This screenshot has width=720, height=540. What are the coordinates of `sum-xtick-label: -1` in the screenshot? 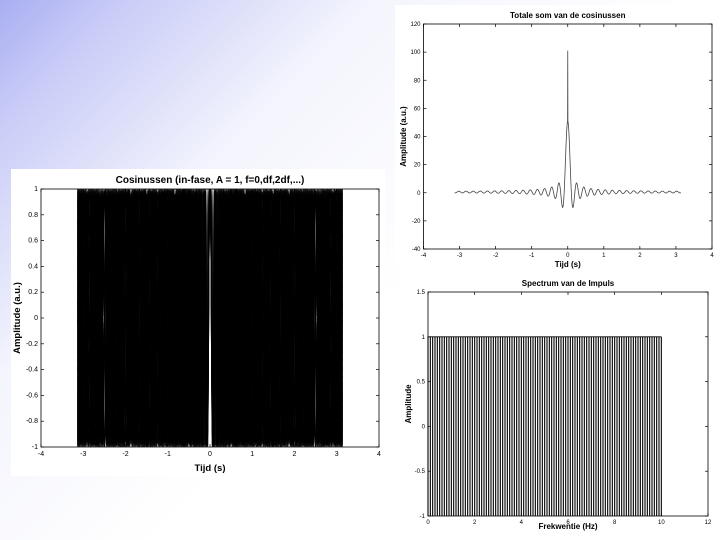 It's located at (532, 256).